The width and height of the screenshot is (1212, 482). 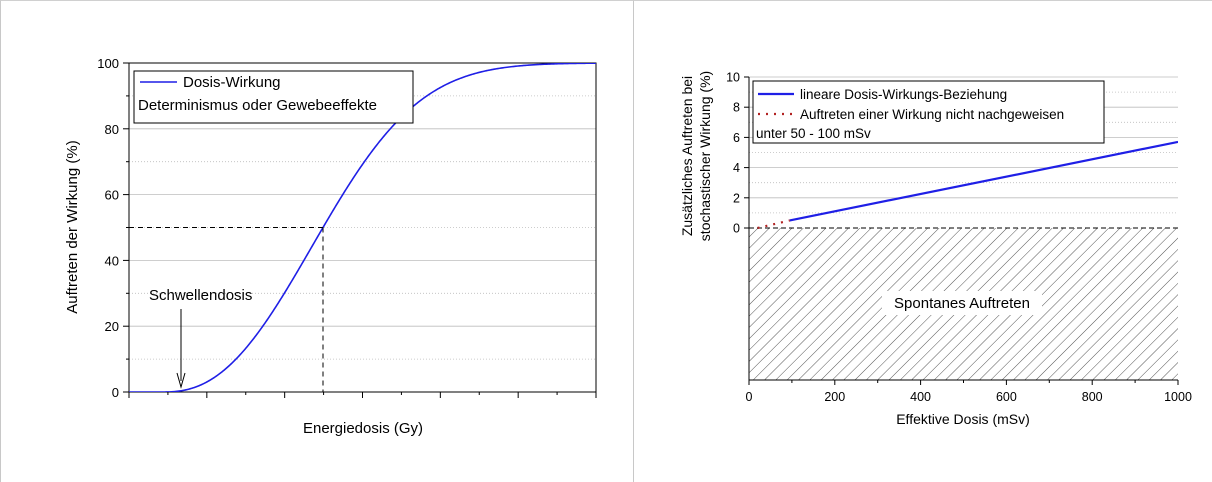 I want to click on left-y-tick-label: 80, so click(x=112, y=129).